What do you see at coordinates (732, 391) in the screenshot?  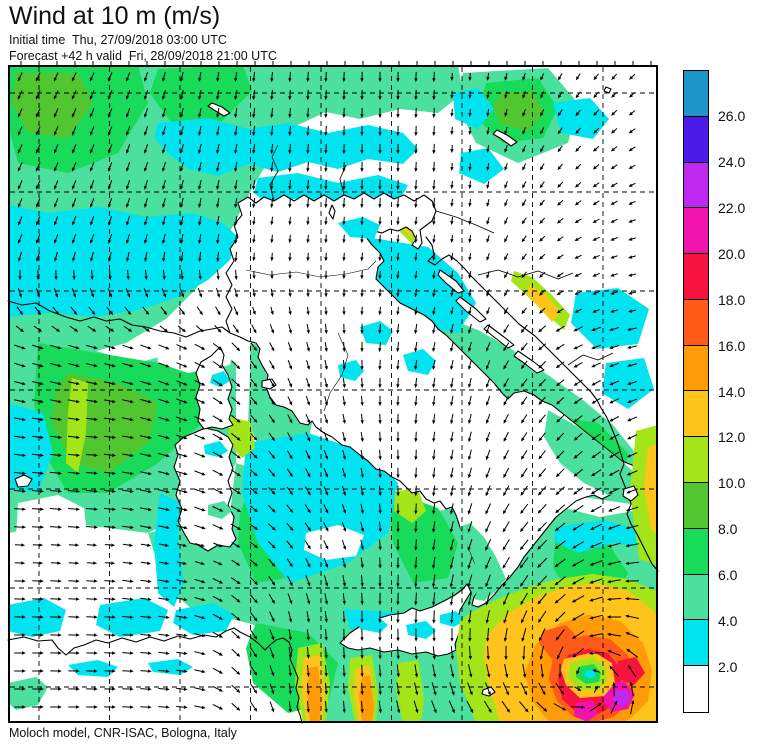 I see `colorbar-tick-label: 14.0` at bounding box center [732, 391].